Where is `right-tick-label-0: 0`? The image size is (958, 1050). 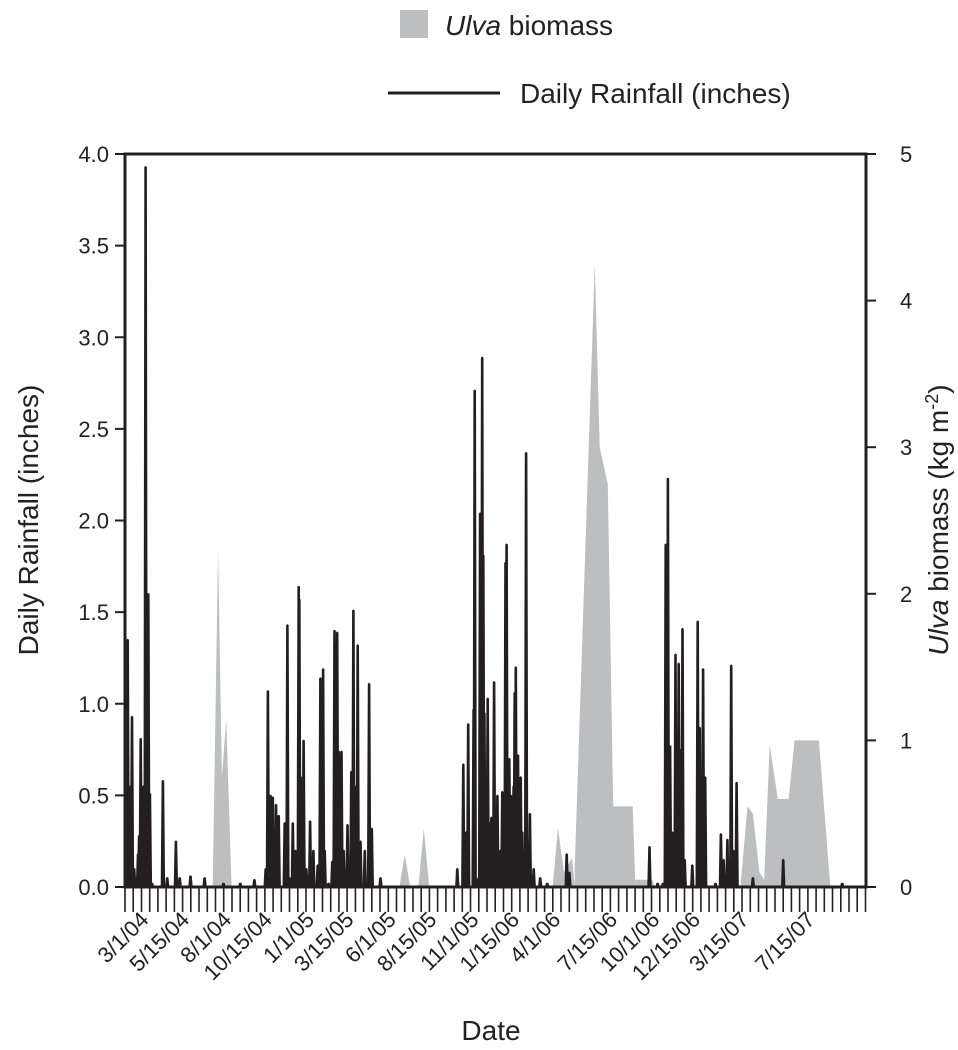 right-tick-label-0: 0 is located at coordinates (906, 887).